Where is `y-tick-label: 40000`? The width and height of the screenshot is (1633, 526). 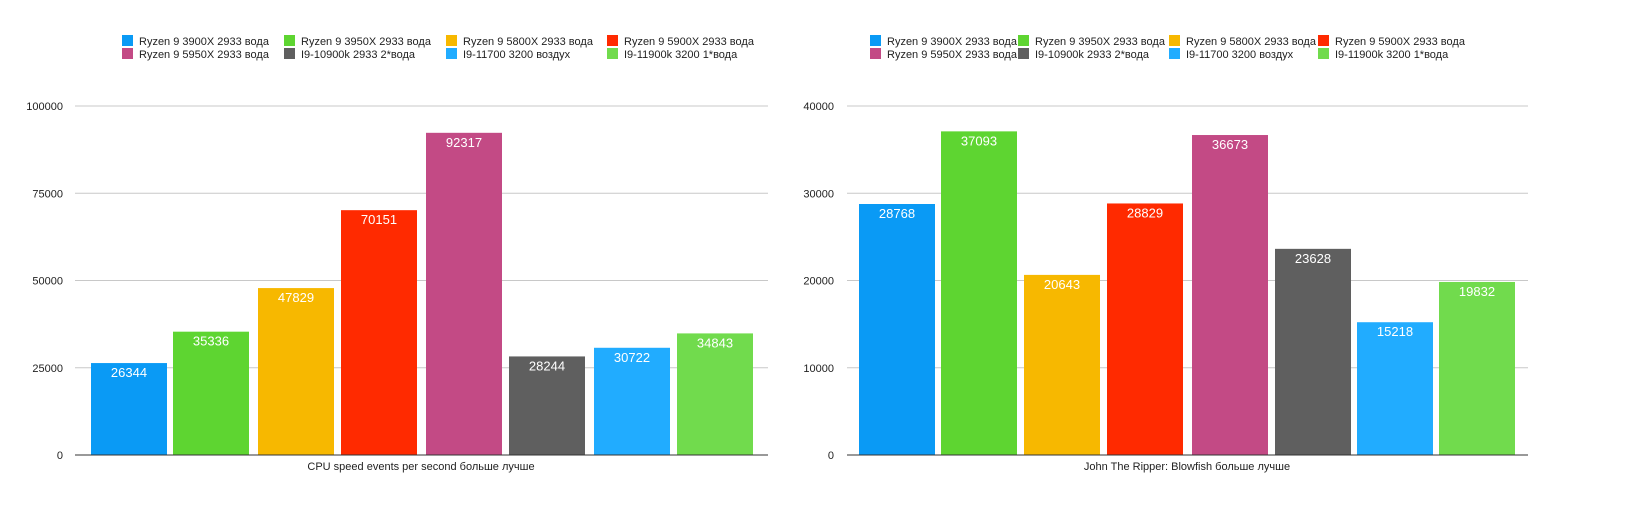 y-tick-label: 40000 is located at coordinates (818, 107).